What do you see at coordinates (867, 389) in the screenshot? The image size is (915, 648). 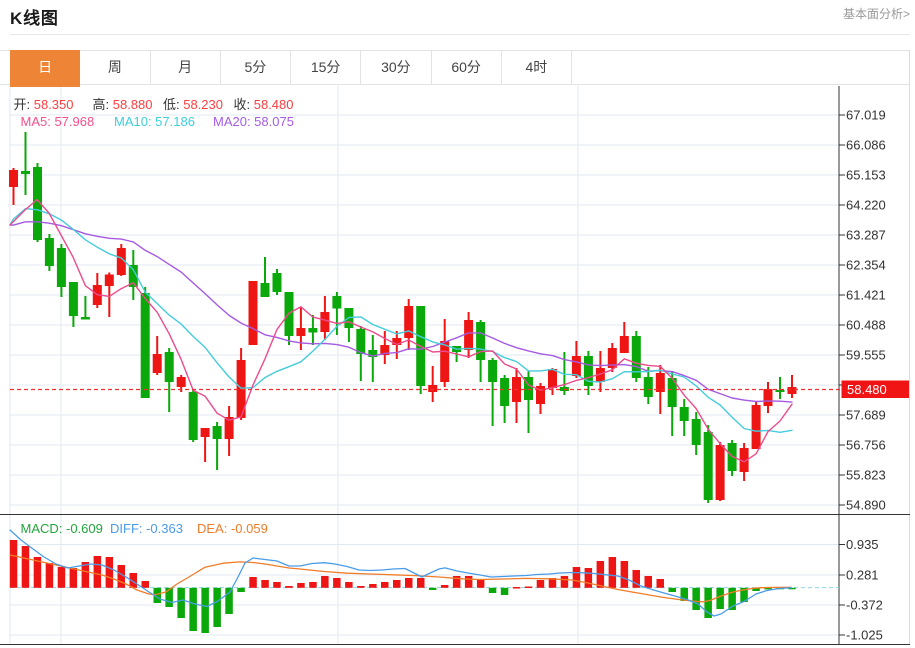 I see `svg-text: 58.480` at bounding box center [867, 389].